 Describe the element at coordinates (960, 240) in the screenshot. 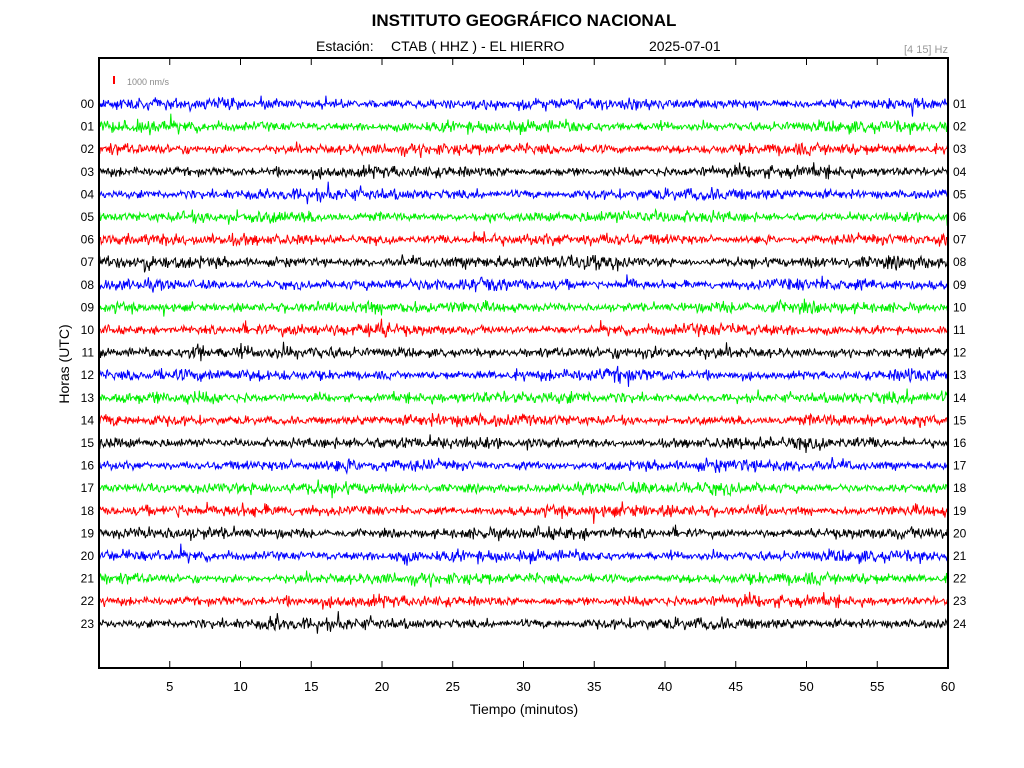

I see `right-hour-label: 07` at that location.